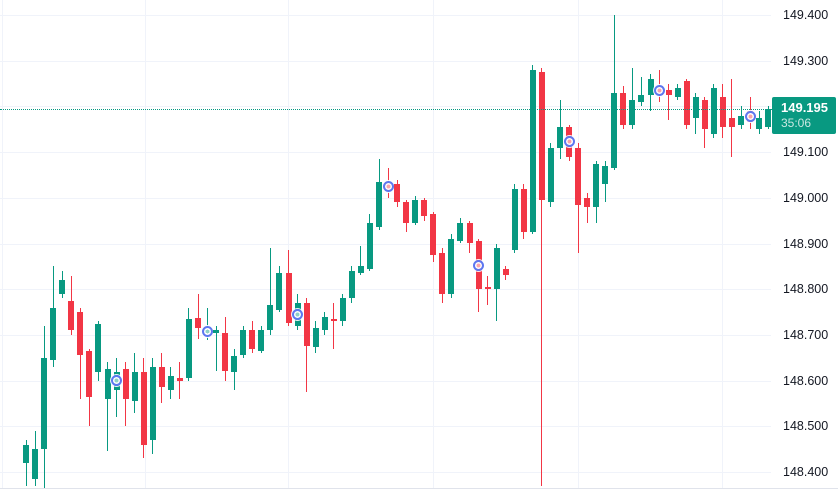 This screenshot has height=491, width=838. I want to click on price-axis-label: 148.800, so click(806, 289).